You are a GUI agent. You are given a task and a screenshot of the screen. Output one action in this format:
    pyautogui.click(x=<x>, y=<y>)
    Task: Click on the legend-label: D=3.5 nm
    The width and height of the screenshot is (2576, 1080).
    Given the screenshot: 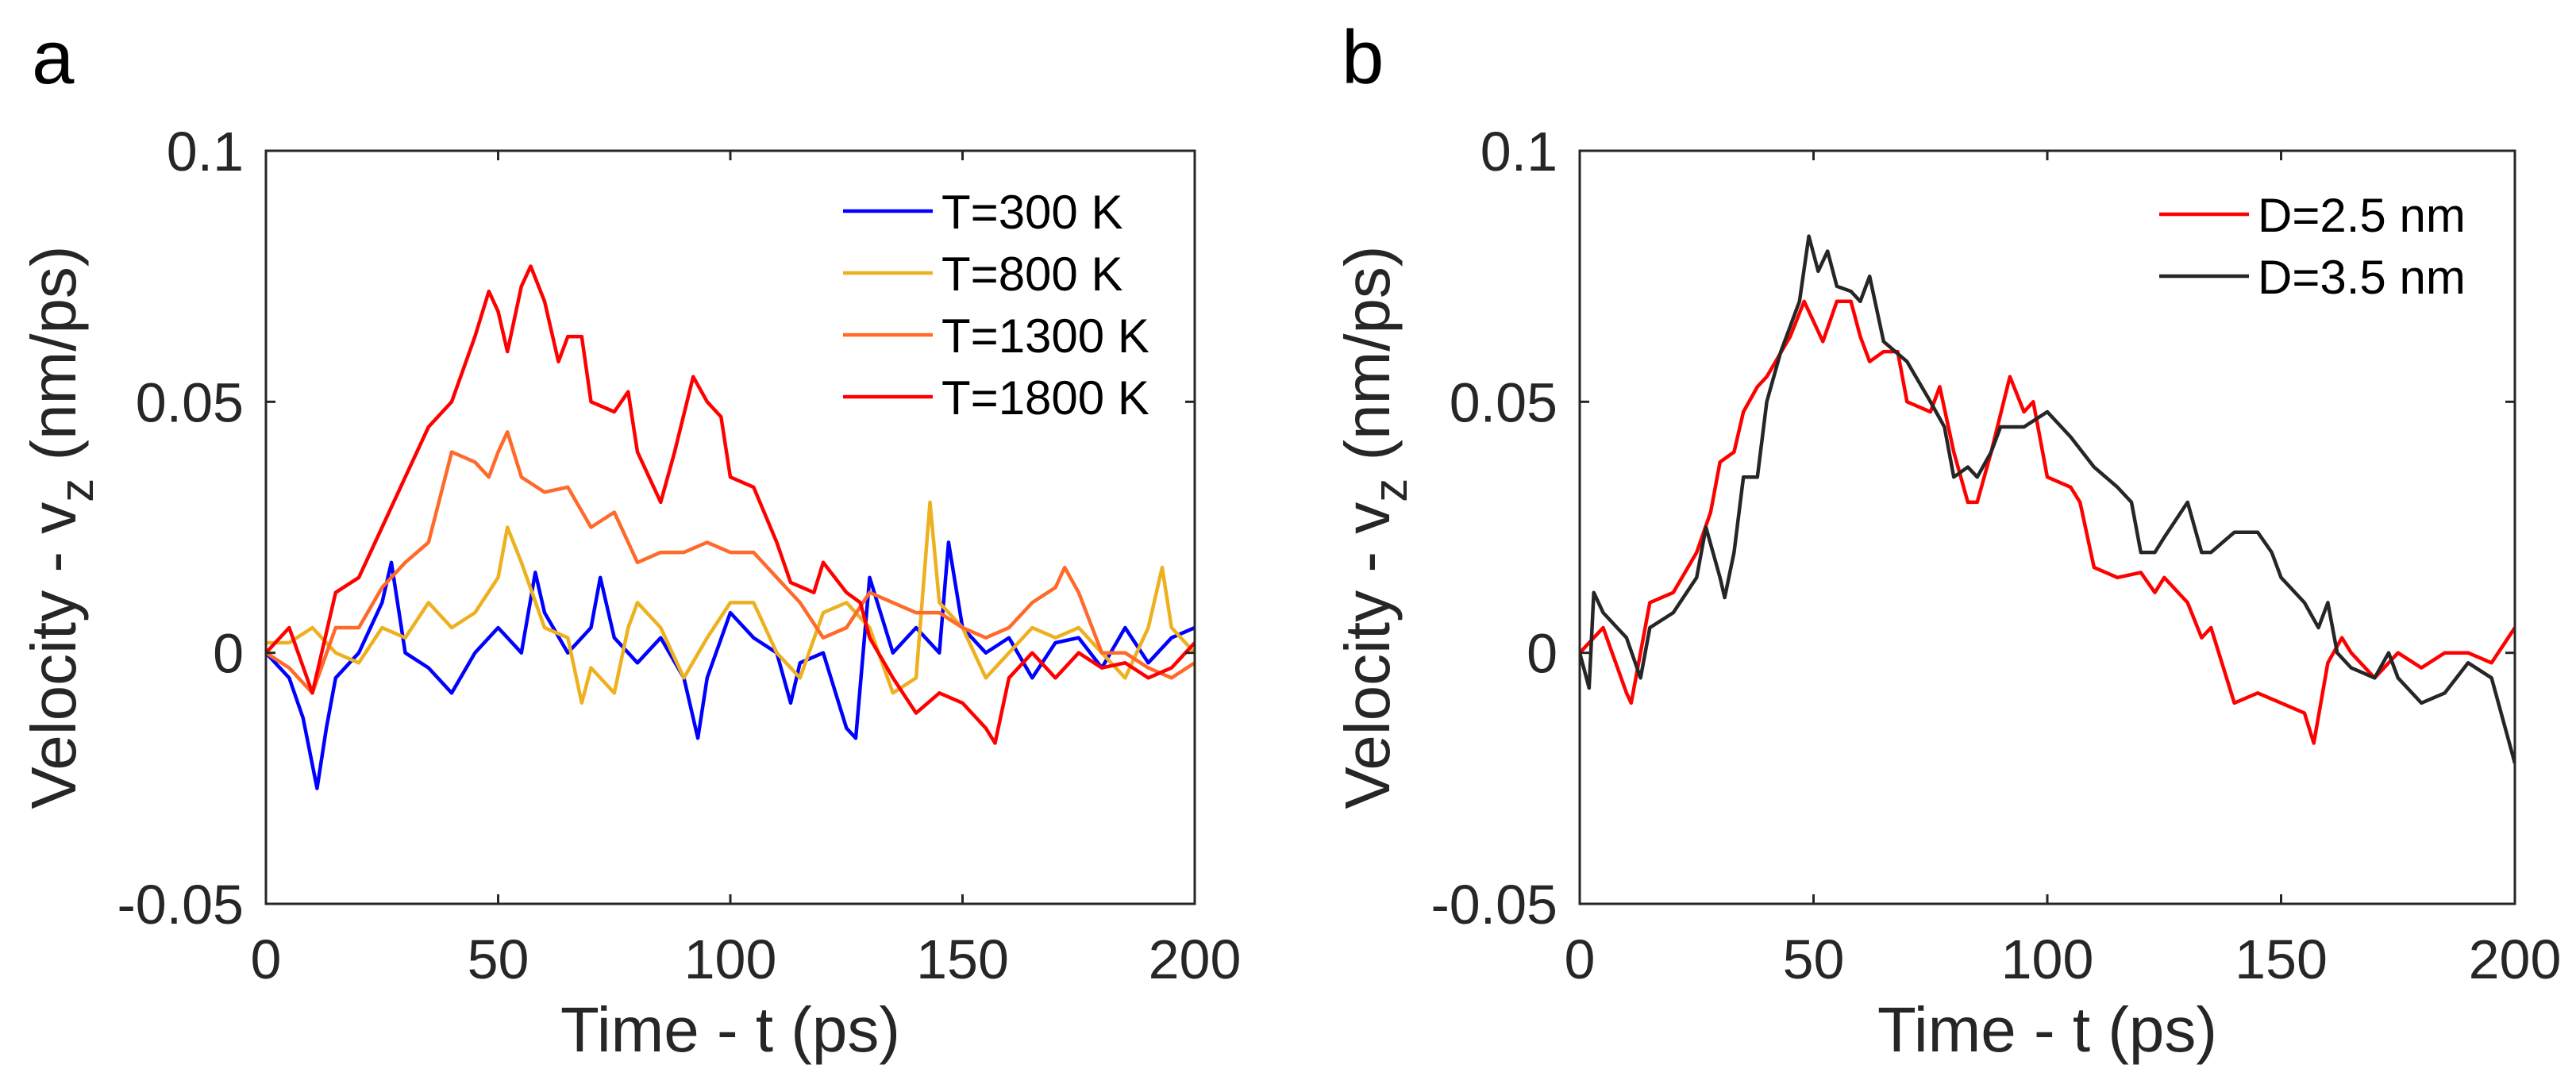 What is the action you would take?
    pyautogui.click(x=2362, y=277)
    